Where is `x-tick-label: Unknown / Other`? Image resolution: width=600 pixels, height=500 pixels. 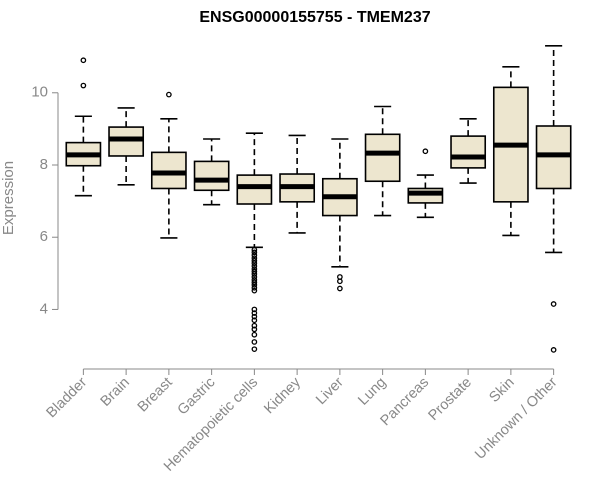 x-tick-label: Unknown / Other is located at coordinates (516, 418).